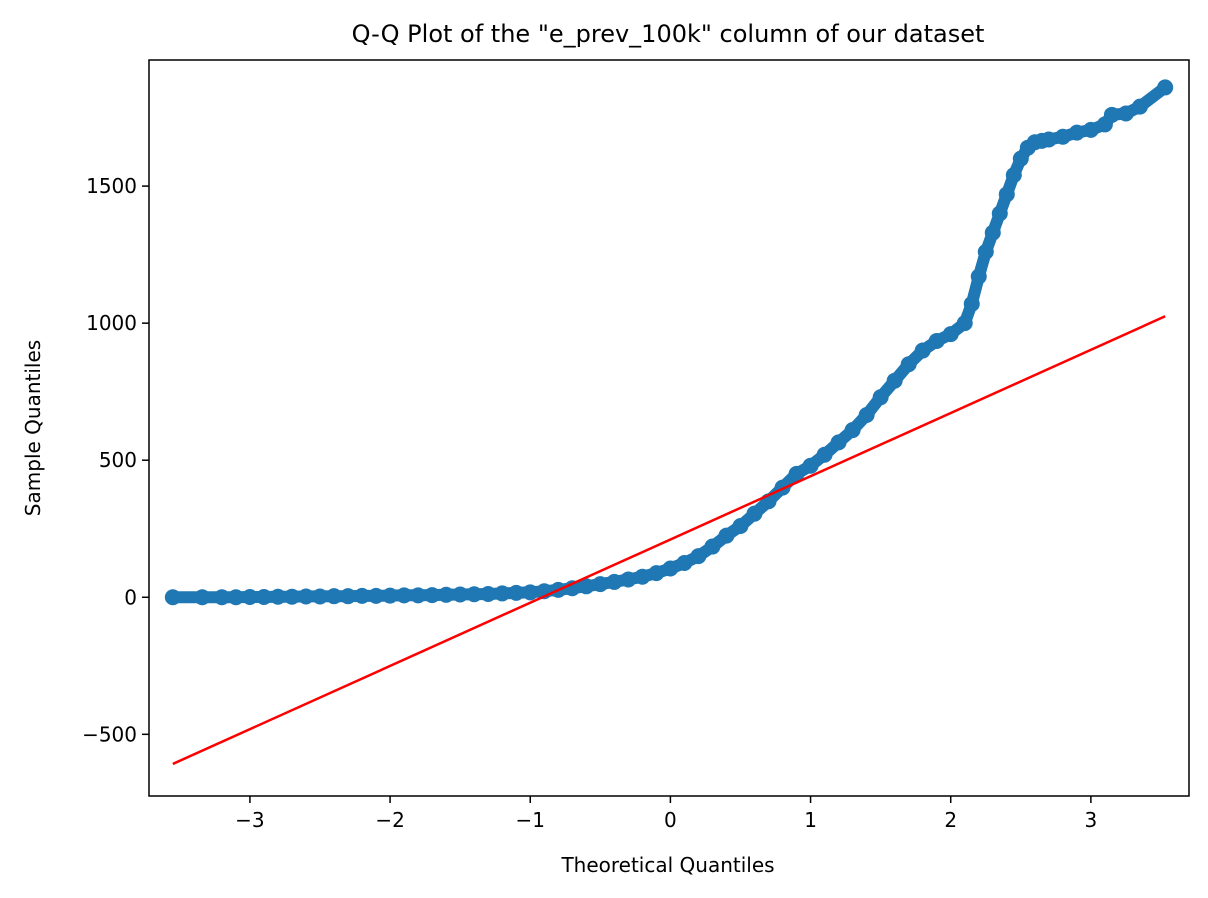  I want to click on y-axis-label: Sample Quantiles, so click(33, 428).